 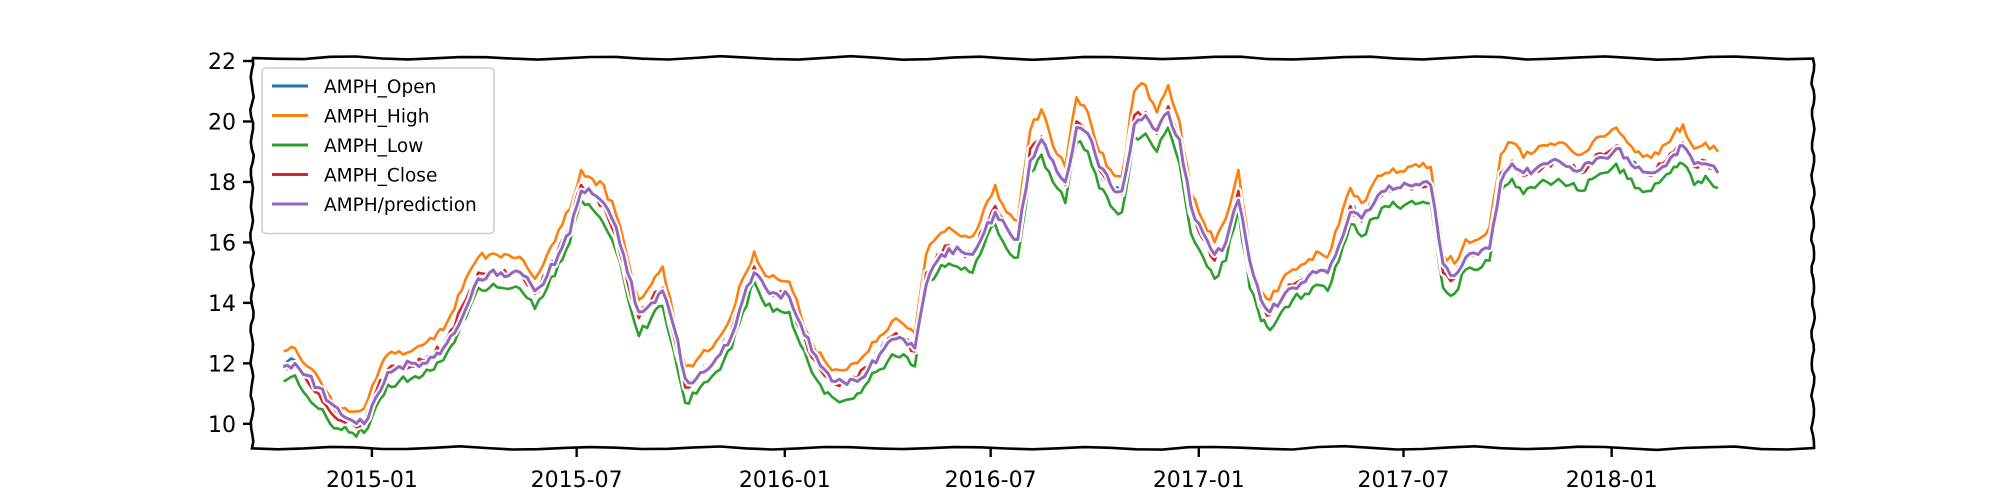 I want to click on y-axis: 10 12 14 16 18 20 22, so click(x=230, y=244).